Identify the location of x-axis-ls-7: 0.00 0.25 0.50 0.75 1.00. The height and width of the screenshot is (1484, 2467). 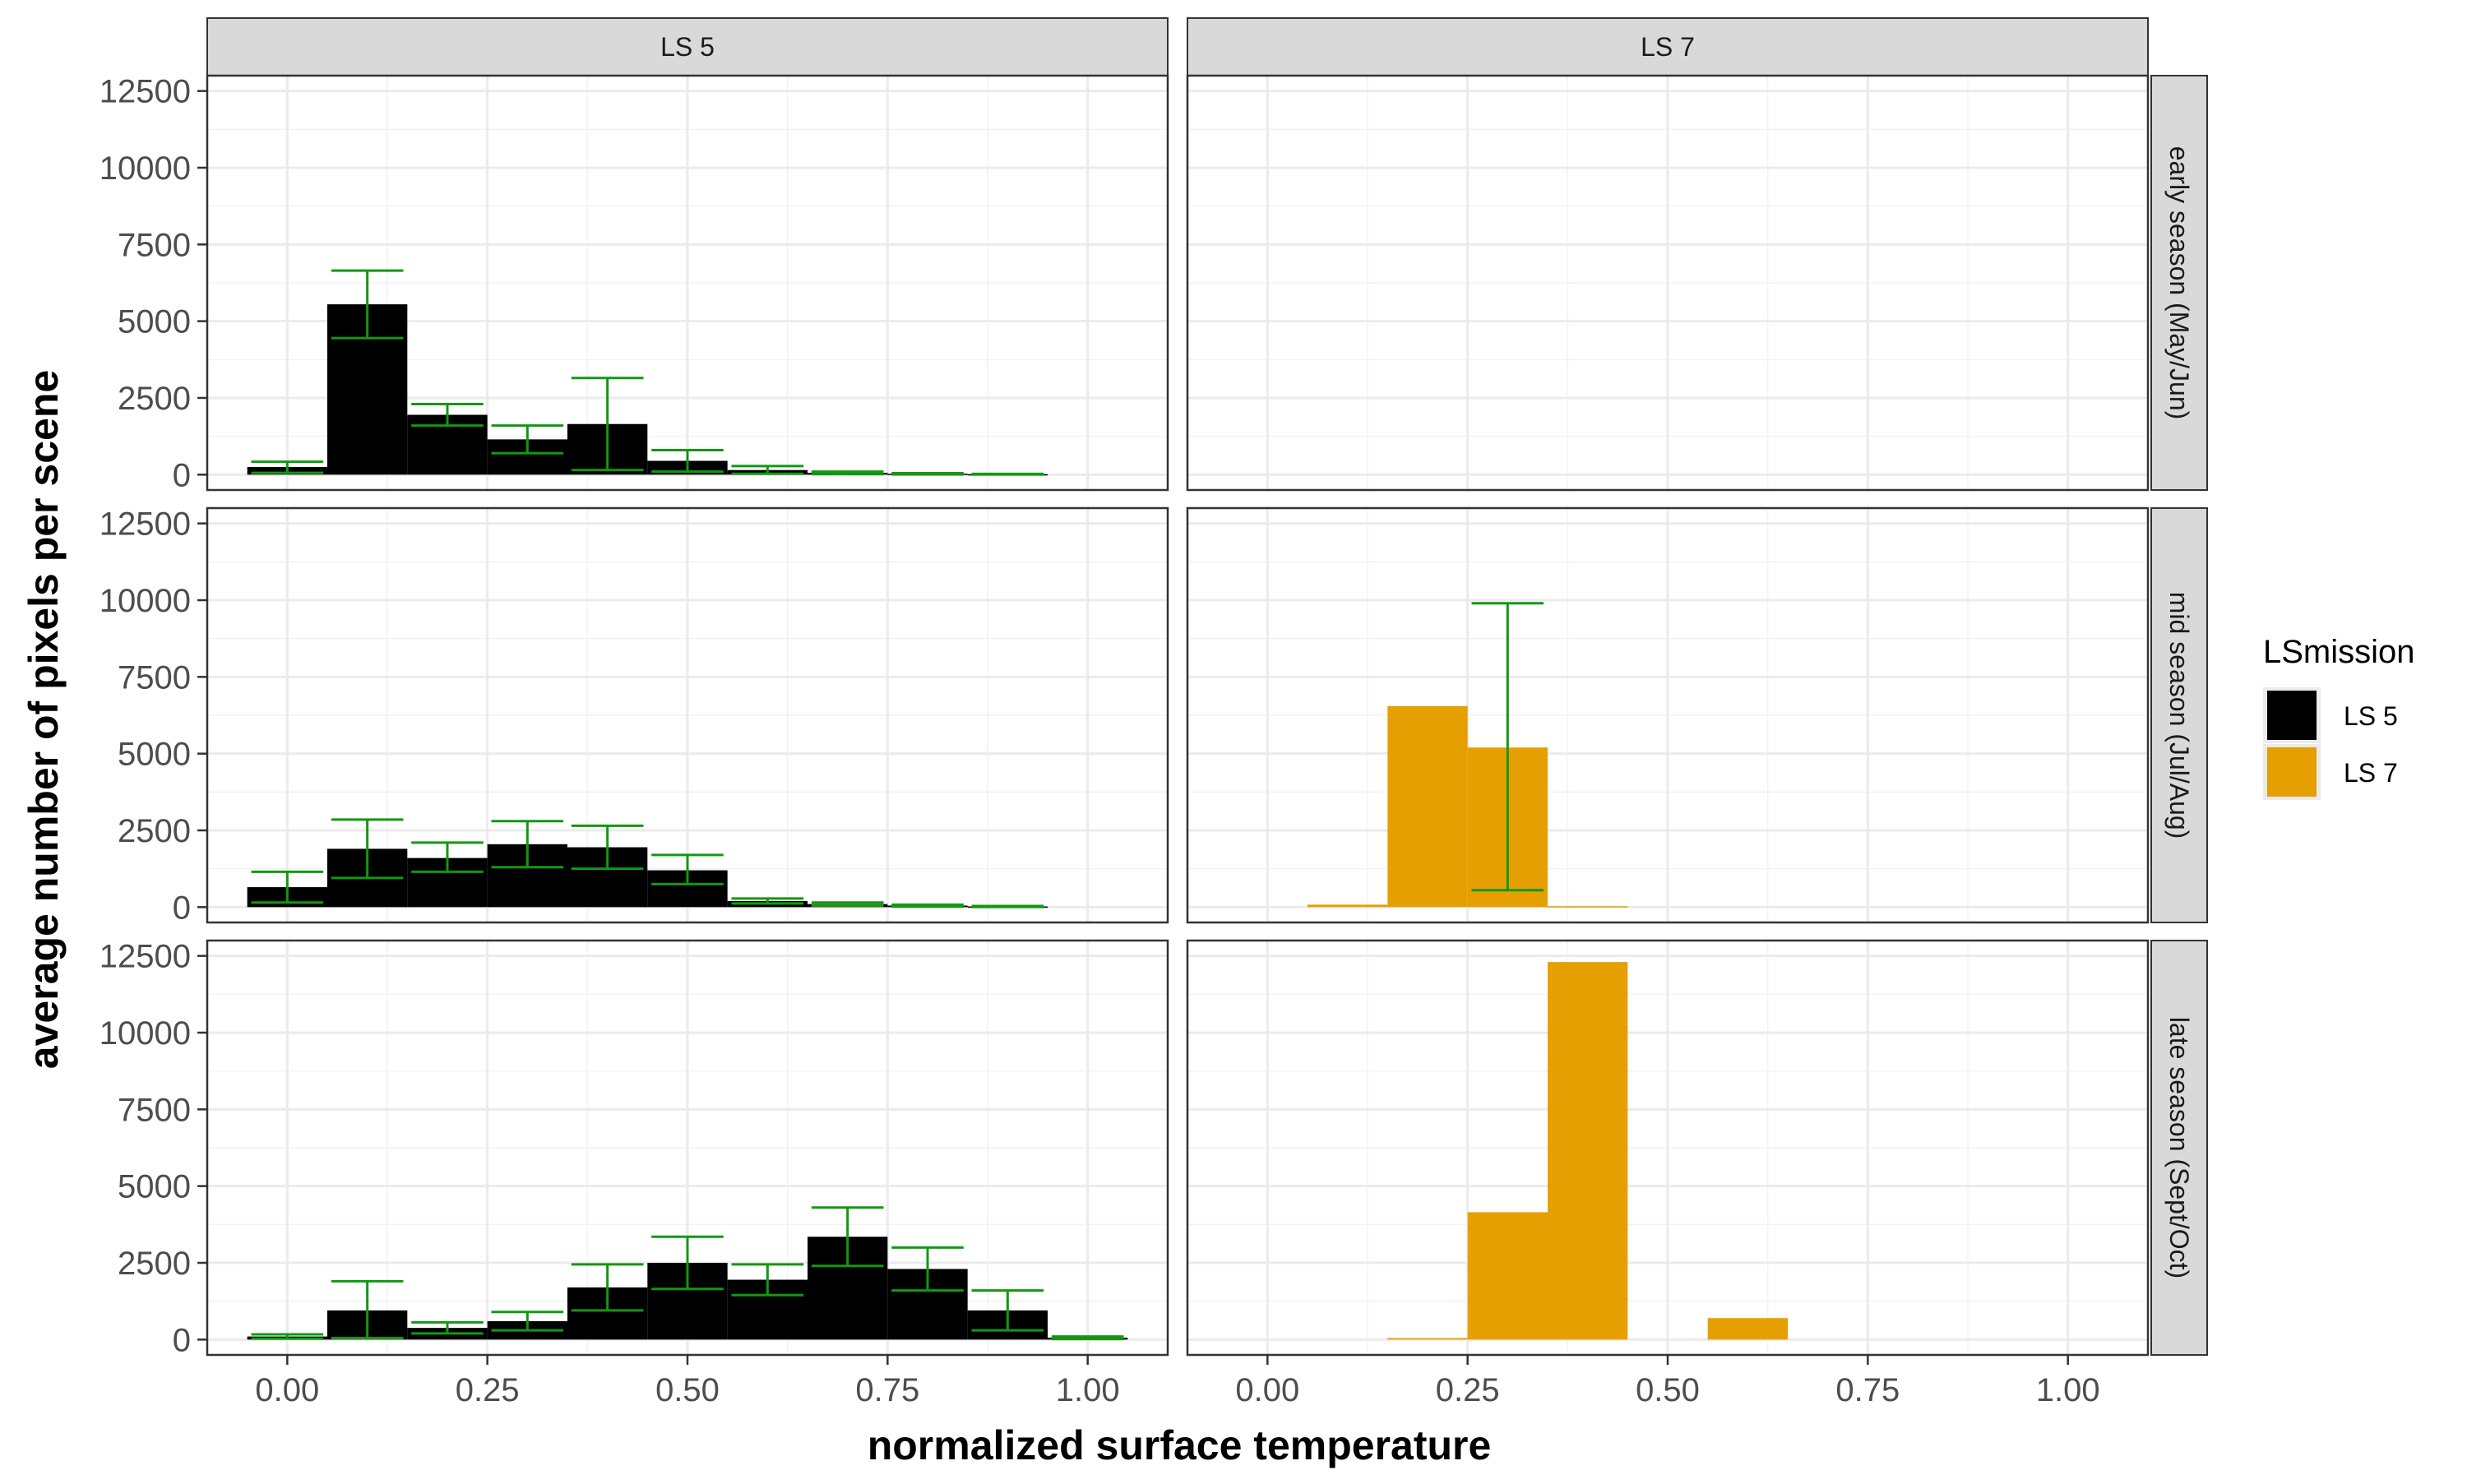
(1667, 1382).